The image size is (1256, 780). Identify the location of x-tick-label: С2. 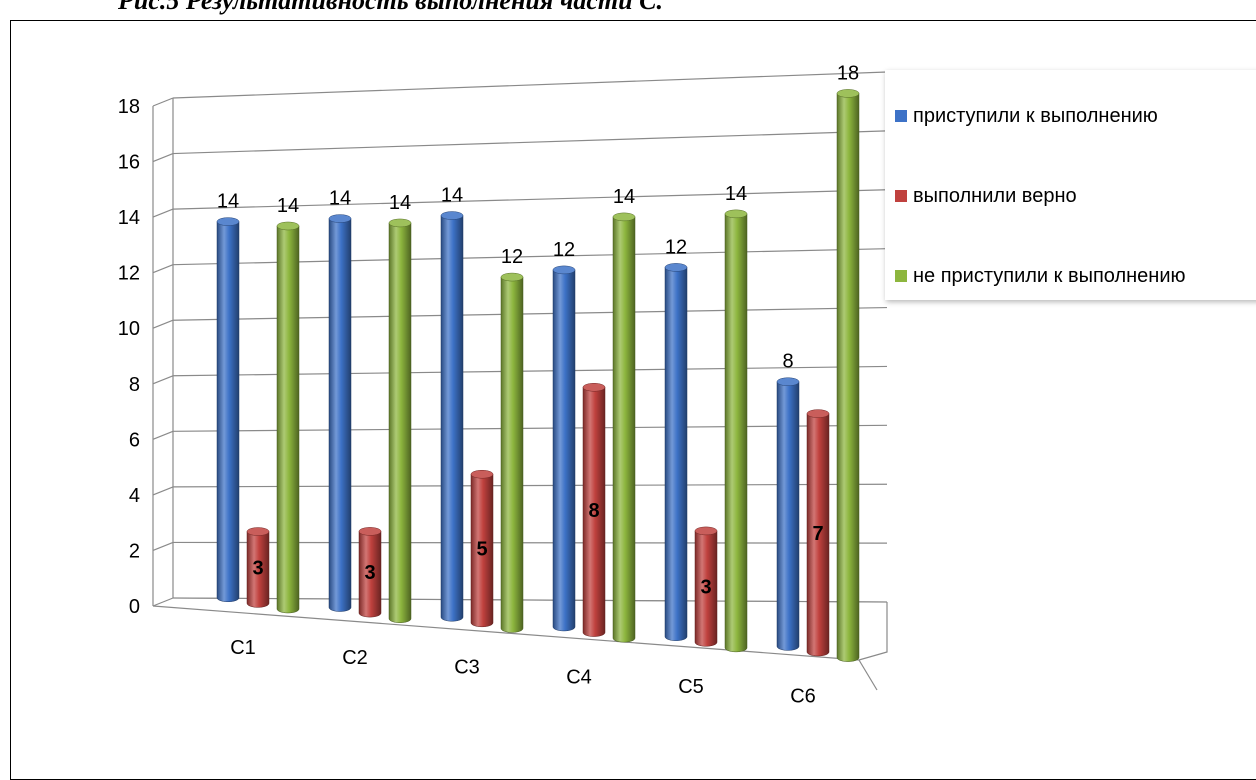
(355, 658).